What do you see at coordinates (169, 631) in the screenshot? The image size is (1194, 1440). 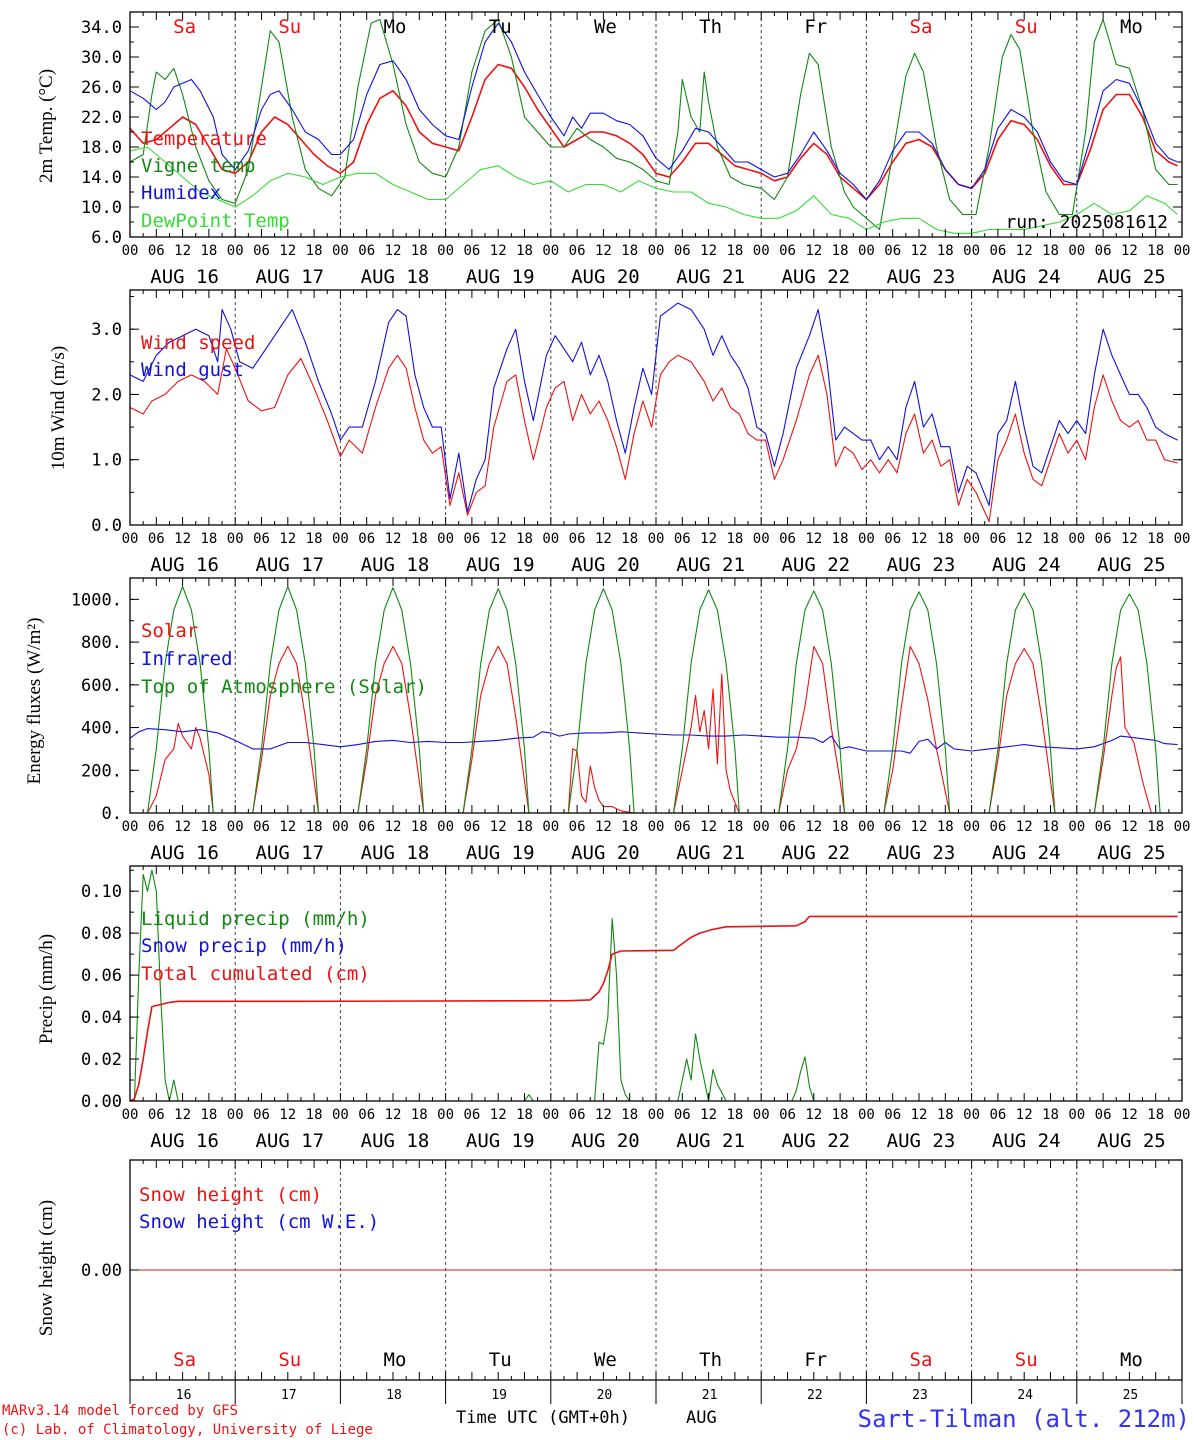 I see `legend-solar: Solar` at bounding box center [169, 631].